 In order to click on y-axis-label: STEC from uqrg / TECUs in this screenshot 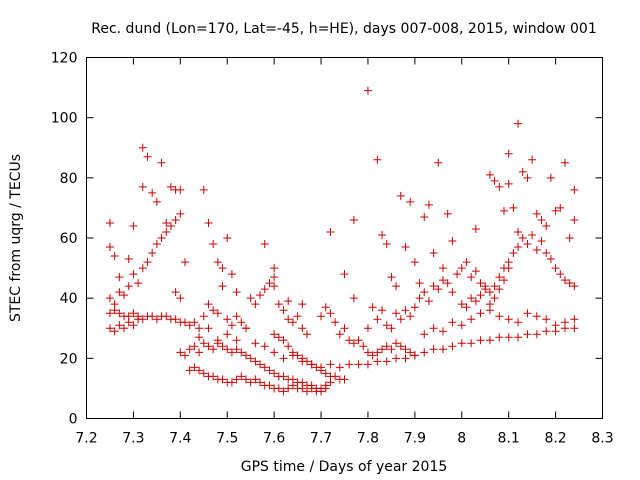, I will do `click(16, 238)`.